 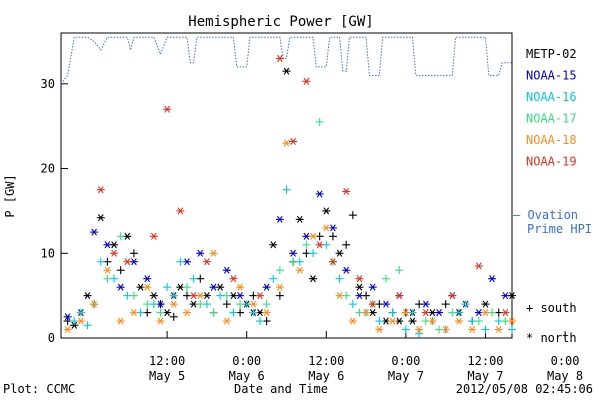 What do you see at coordinates (281, 389) in the screenshot?
I see `x-axis-label: Date and Time` at bounding box center [281, 389].